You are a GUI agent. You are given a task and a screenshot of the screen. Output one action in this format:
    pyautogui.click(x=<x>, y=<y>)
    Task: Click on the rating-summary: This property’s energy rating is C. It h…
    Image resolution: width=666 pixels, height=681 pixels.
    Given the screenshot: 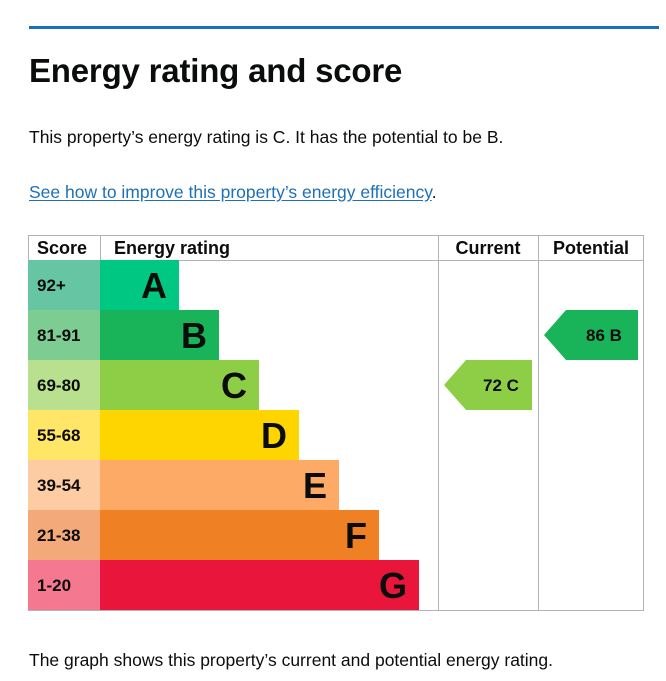 What is the action you would take?
    pyautogui.click(x=266, y=137)
    